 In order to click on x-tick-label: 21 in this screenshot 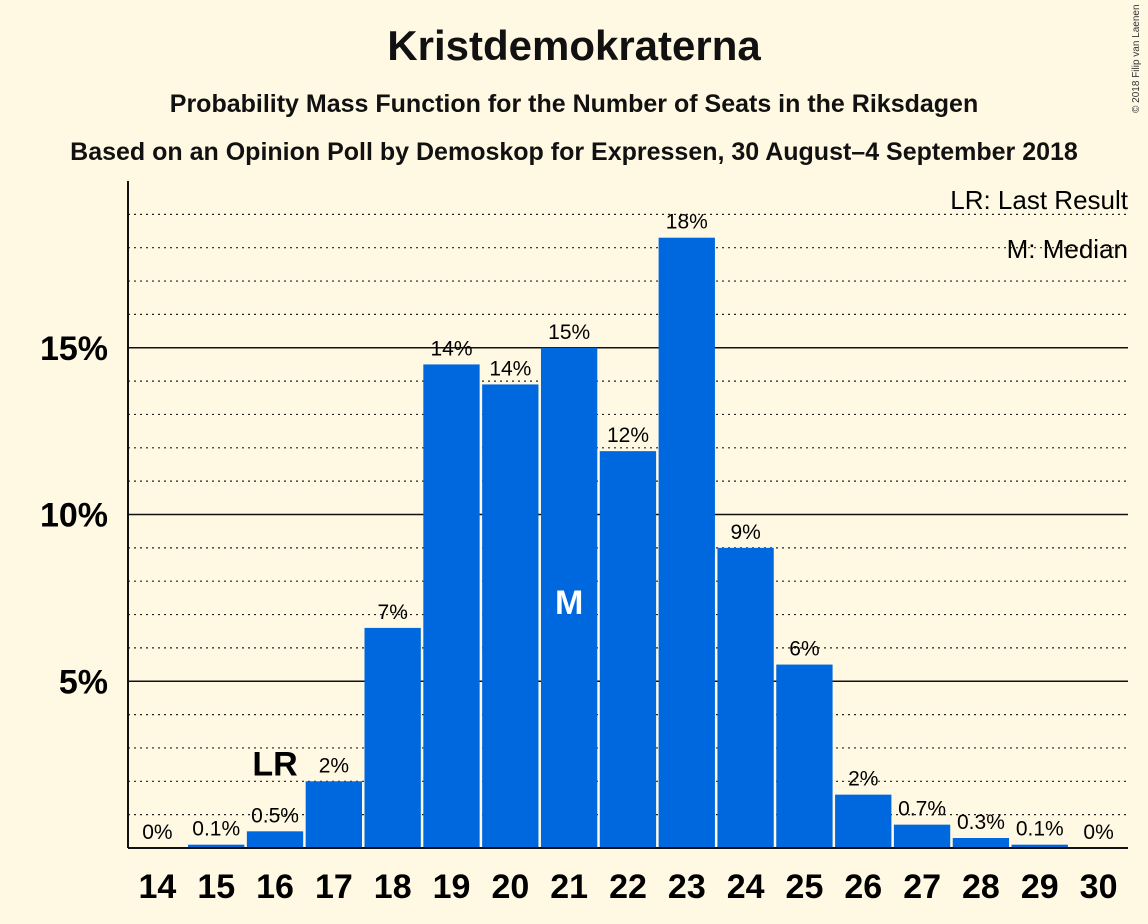, I will do `click(569, 887)`.